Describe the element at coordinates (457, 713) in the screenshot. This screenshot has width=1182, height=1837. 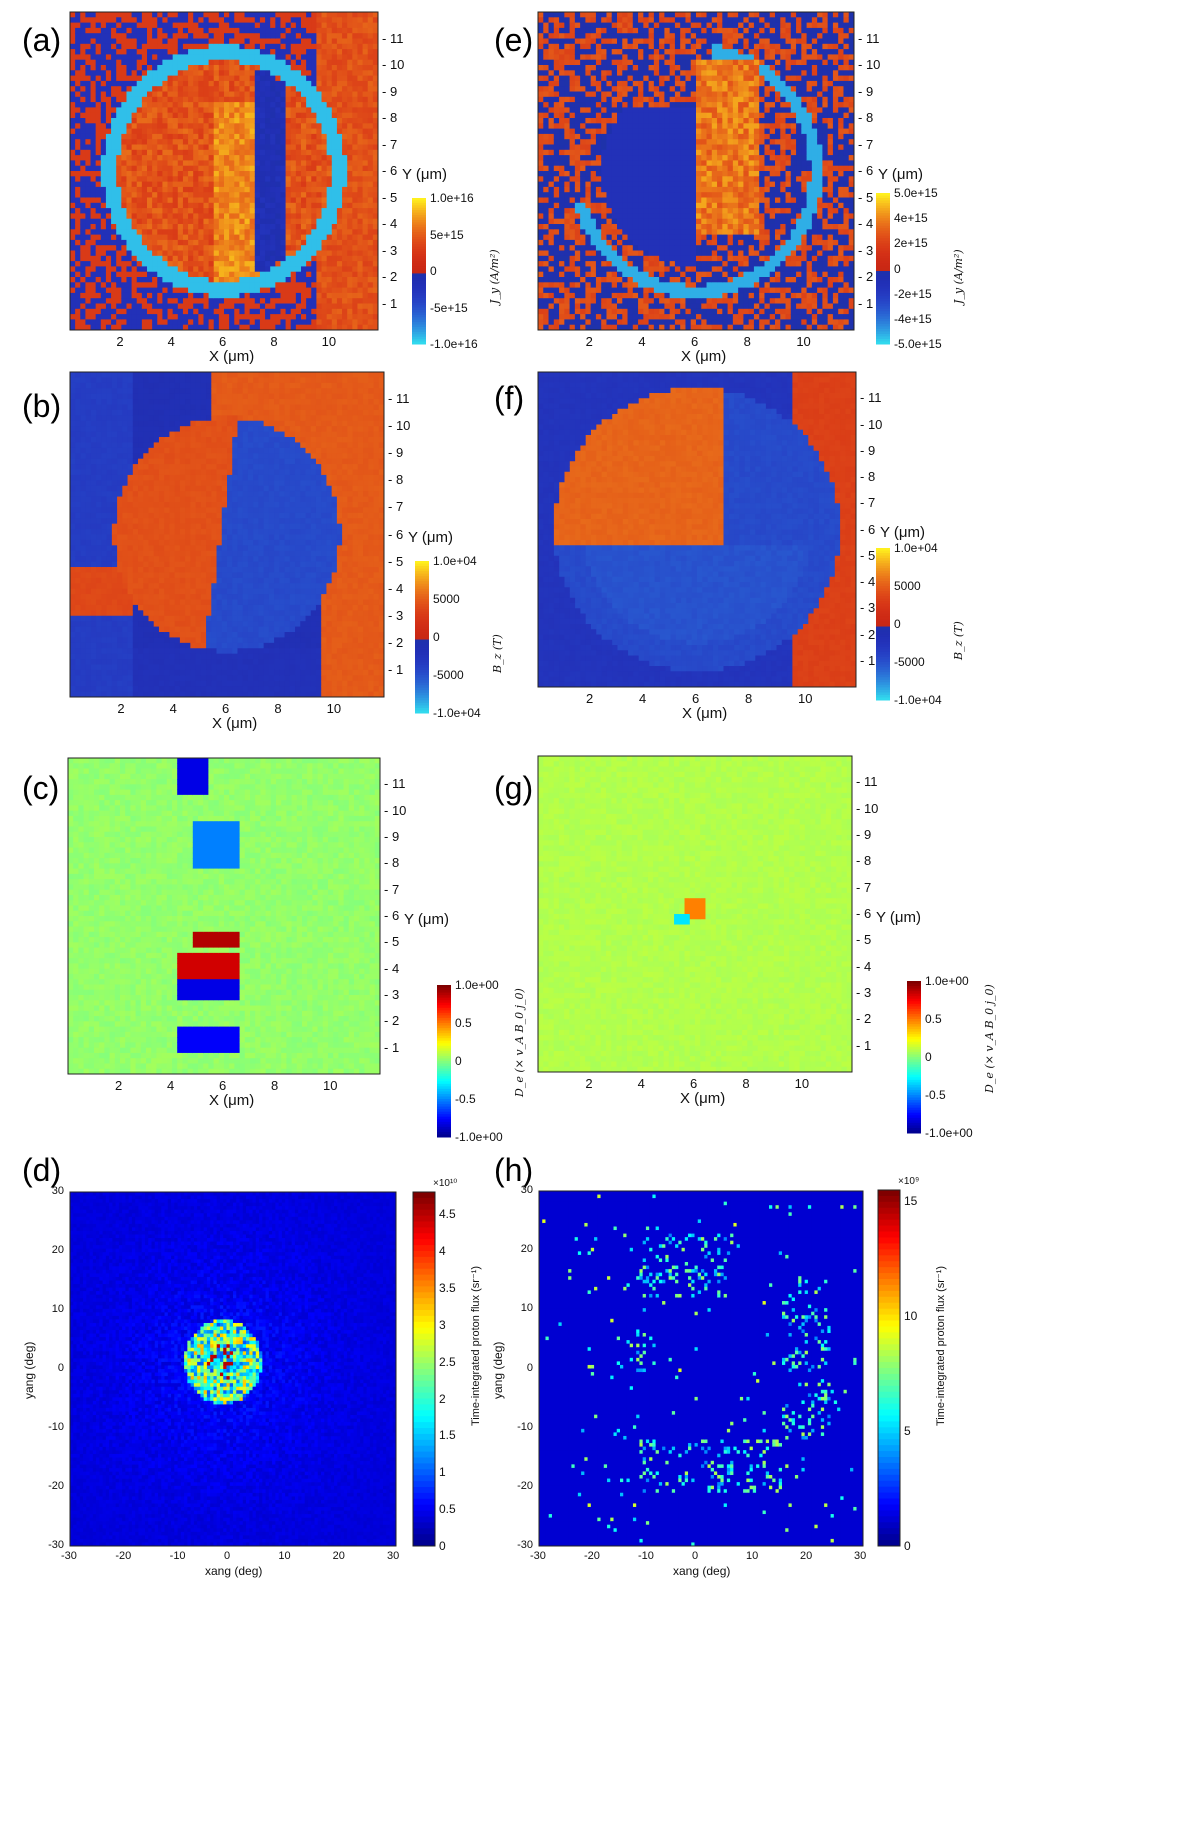
I see `colorbar-tick-label: -1.0e+04` at that location.